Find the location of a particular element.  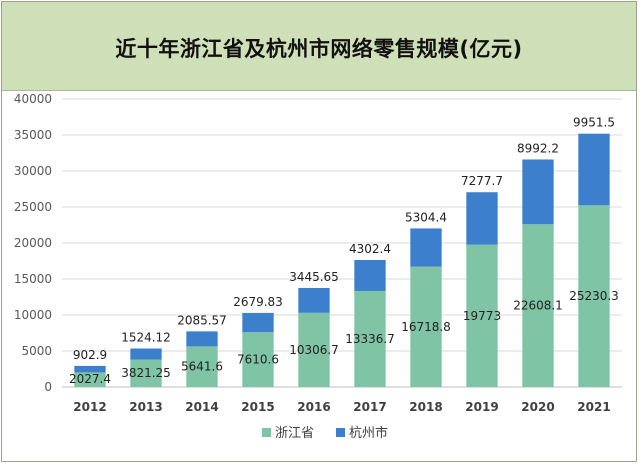

x-tick-label: 2019 is located at coordinates (481, 407).